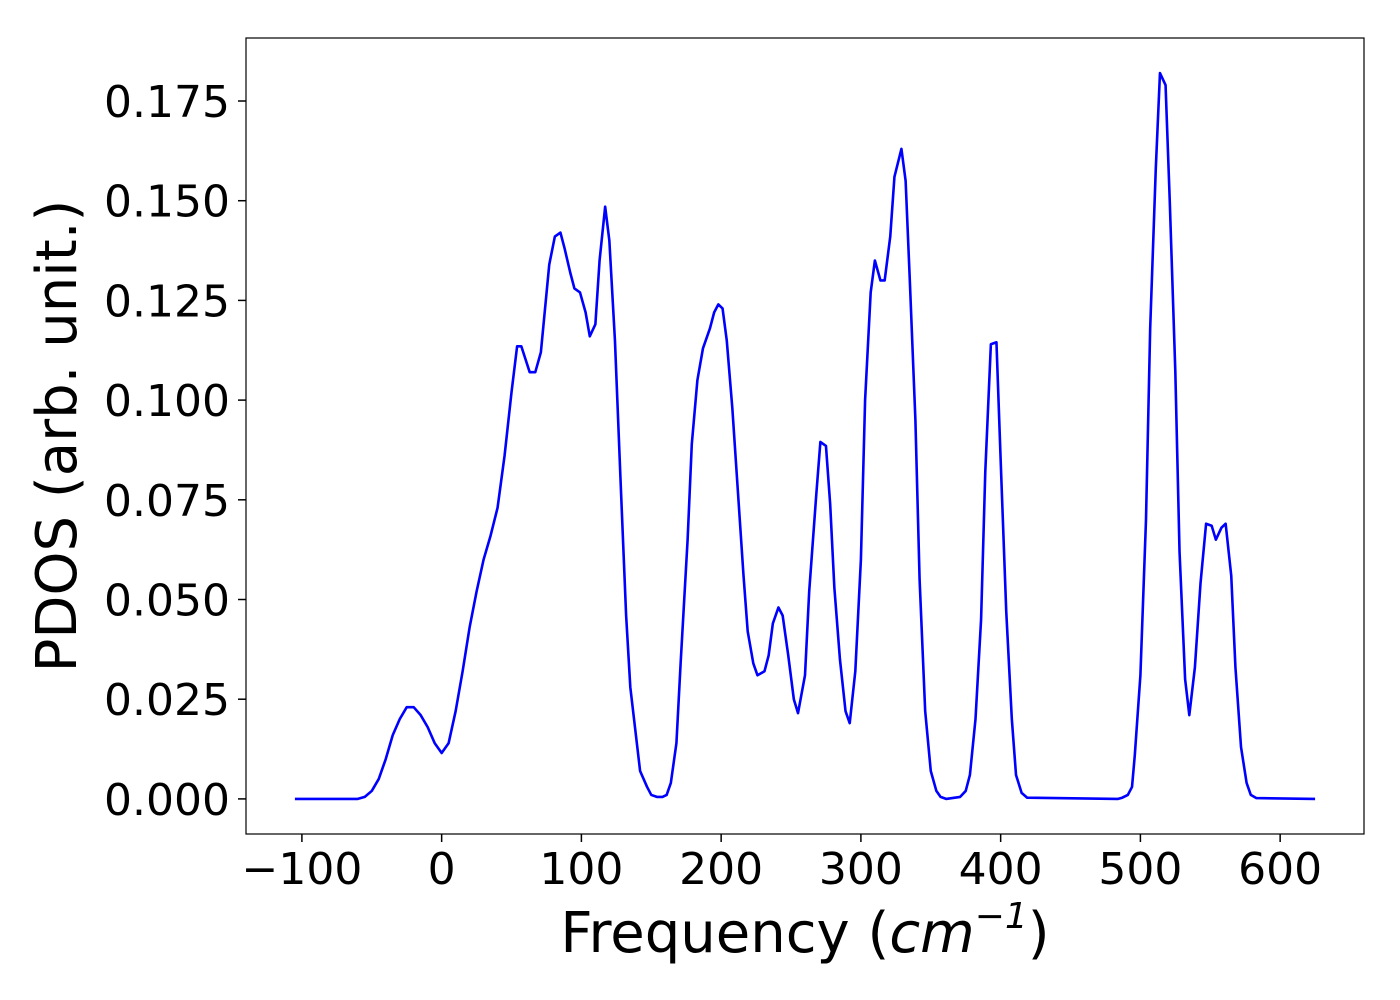  Describe the element at coordinates (1280, 869) in the screenshot. I see `x-tick-label: 600` at that location.